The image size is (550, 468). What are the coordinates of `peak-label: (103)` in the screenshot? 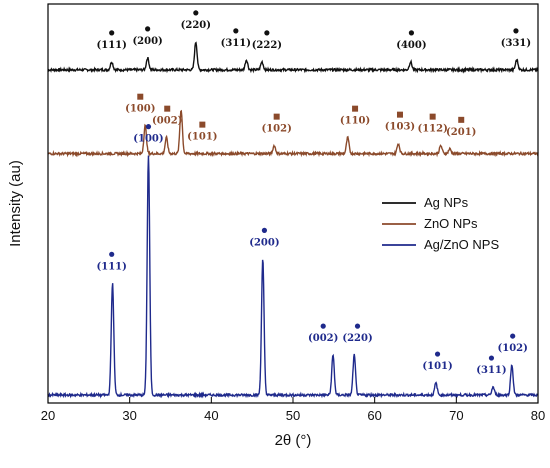 It's located at (400, 127).